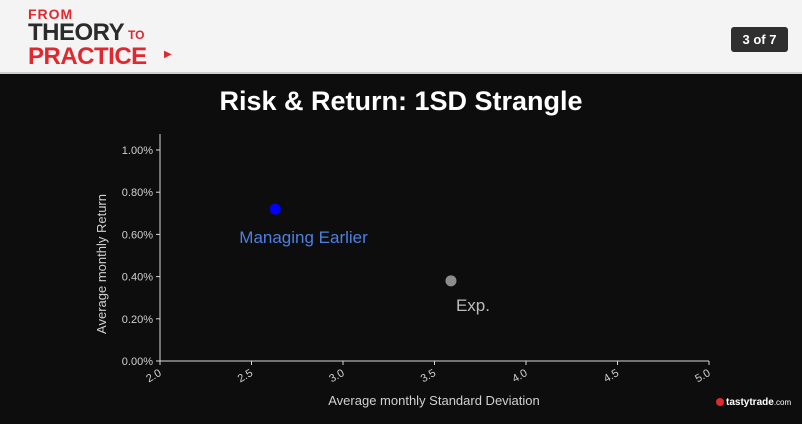 Image resolution: width=802 pixels, height=424 pixels. What do you see at coordinates (87, 56) in the screenshot?
I see `logo-practice-text: PRACTICE` at bounding box center [87, 56].